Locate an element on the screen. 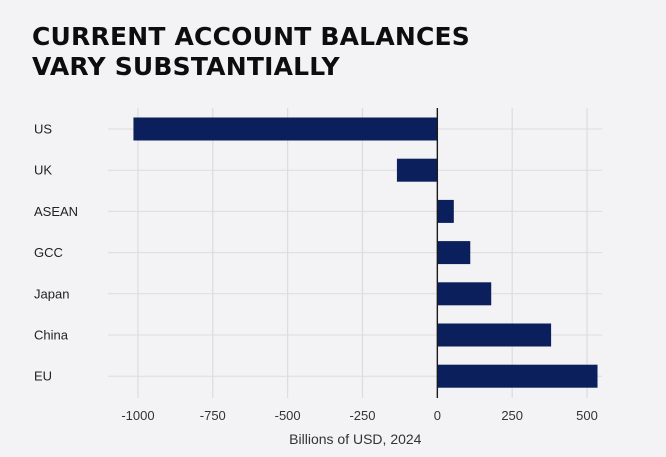 This screenshot has height=457, width=666. x-tick-label: -500 is located at coordinates (288, 415).